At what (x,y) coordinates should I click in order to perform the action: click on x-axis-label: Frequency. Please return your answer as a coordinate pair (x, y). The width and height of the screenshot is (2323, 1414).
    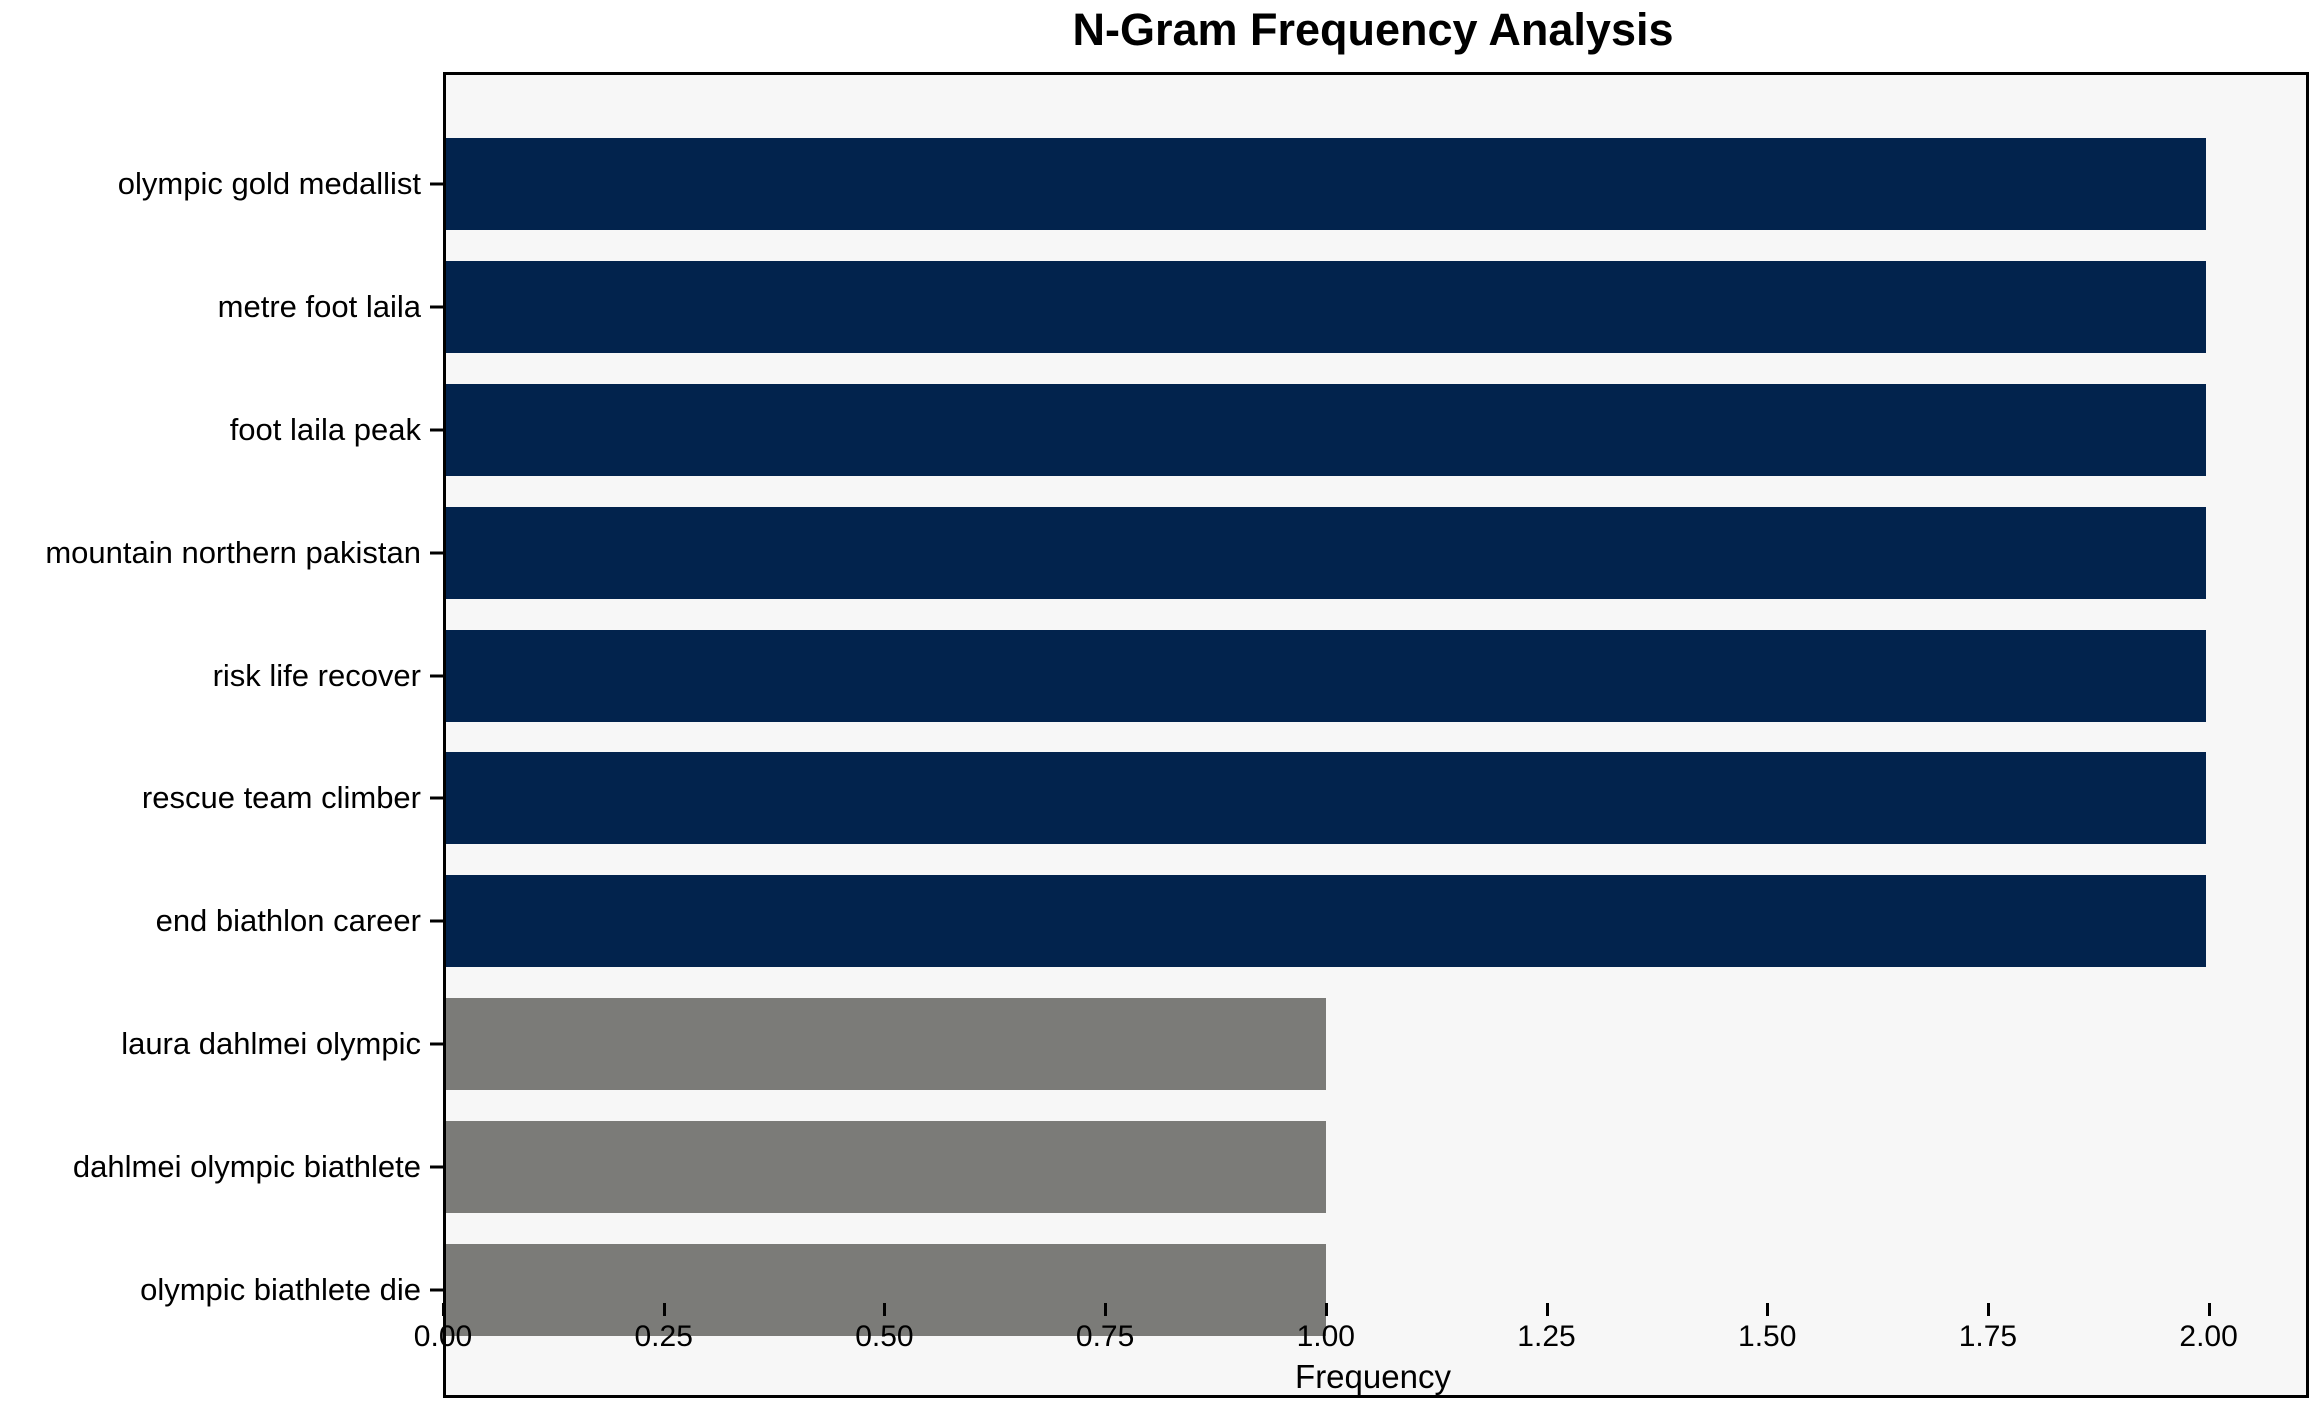
    Looking at the image, I should click on (1373, 1376).